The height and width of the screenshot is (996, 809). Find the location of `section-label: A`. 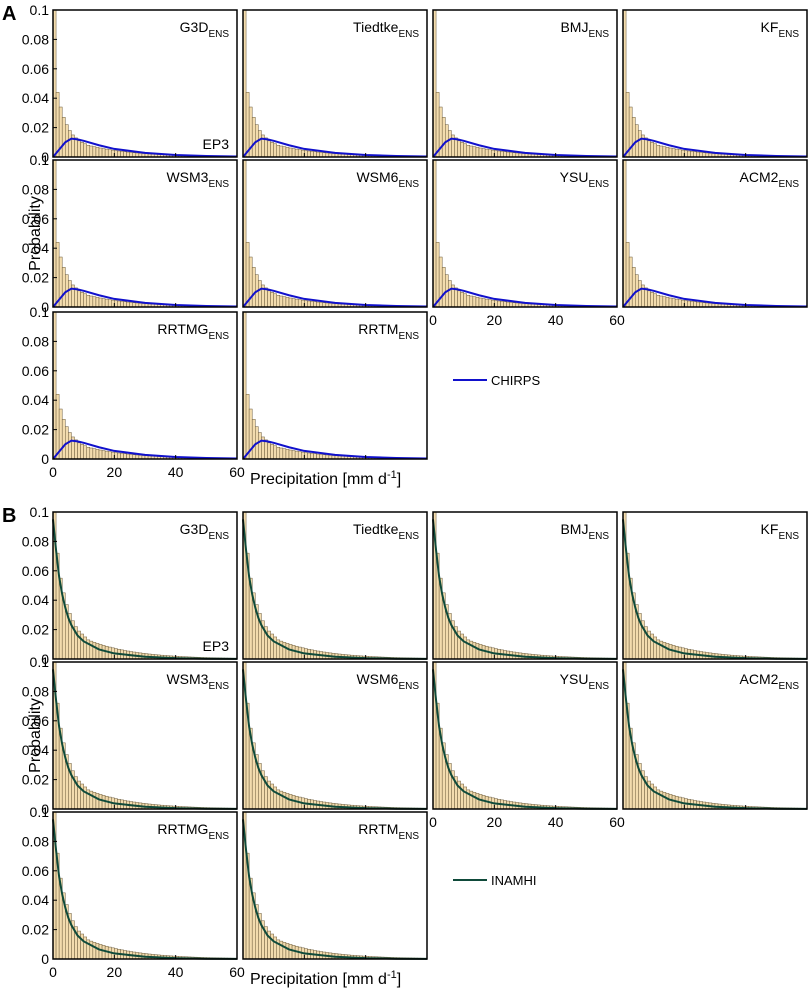

section-label: A is located at coordinates (9, 14).